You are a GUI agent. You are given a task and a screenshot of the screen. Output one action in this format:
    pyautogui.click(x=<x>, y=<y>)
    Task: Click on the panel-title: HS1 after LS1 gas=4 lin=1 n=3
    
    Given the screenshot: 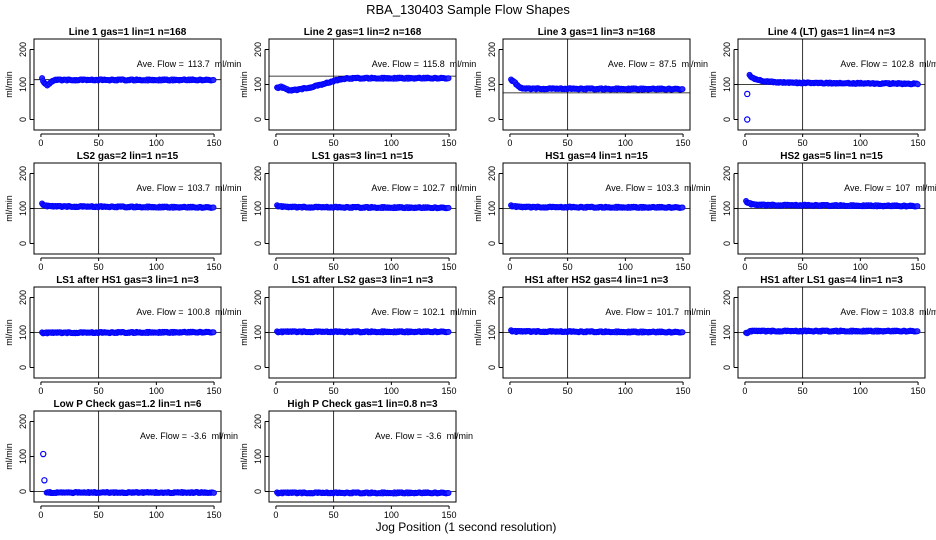 What is the action you would take?
    pyautogui.click(x=831, y=280)
    